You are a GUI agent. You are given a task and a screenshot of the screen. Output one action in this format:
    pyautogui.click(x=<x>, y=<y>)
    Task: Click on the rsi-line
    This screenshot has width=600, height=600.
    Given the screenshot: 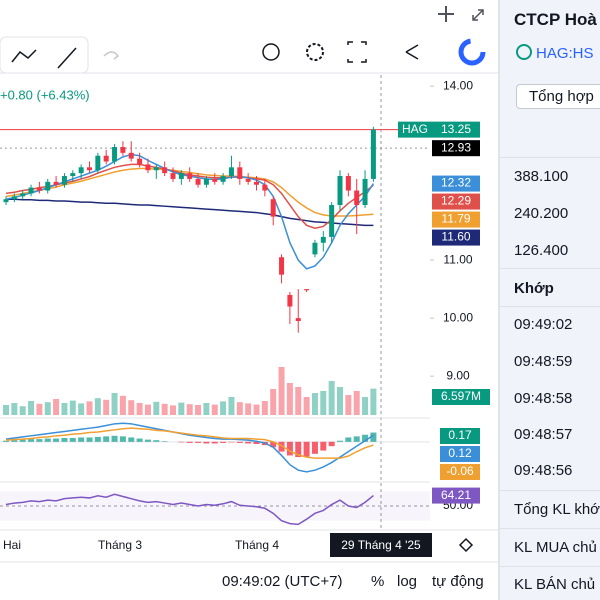 What is the action you would take?
    pyautogui.click(x=189, y=509)
    